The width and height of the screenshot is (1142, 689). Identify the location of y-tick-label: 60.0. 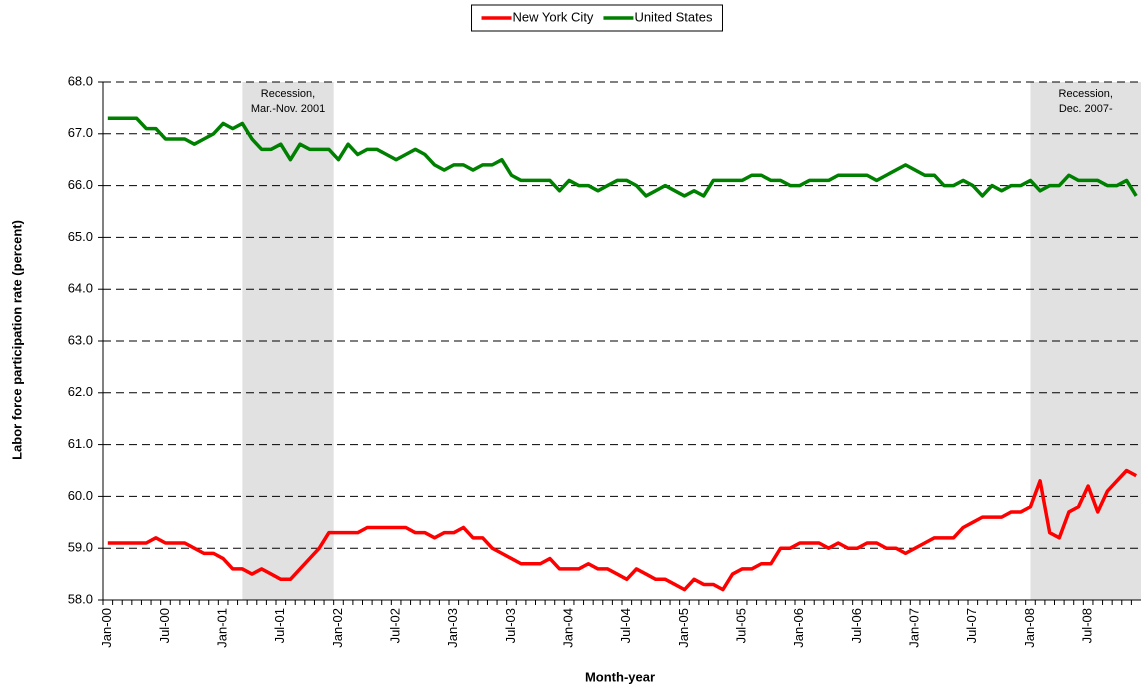
(80, 495).